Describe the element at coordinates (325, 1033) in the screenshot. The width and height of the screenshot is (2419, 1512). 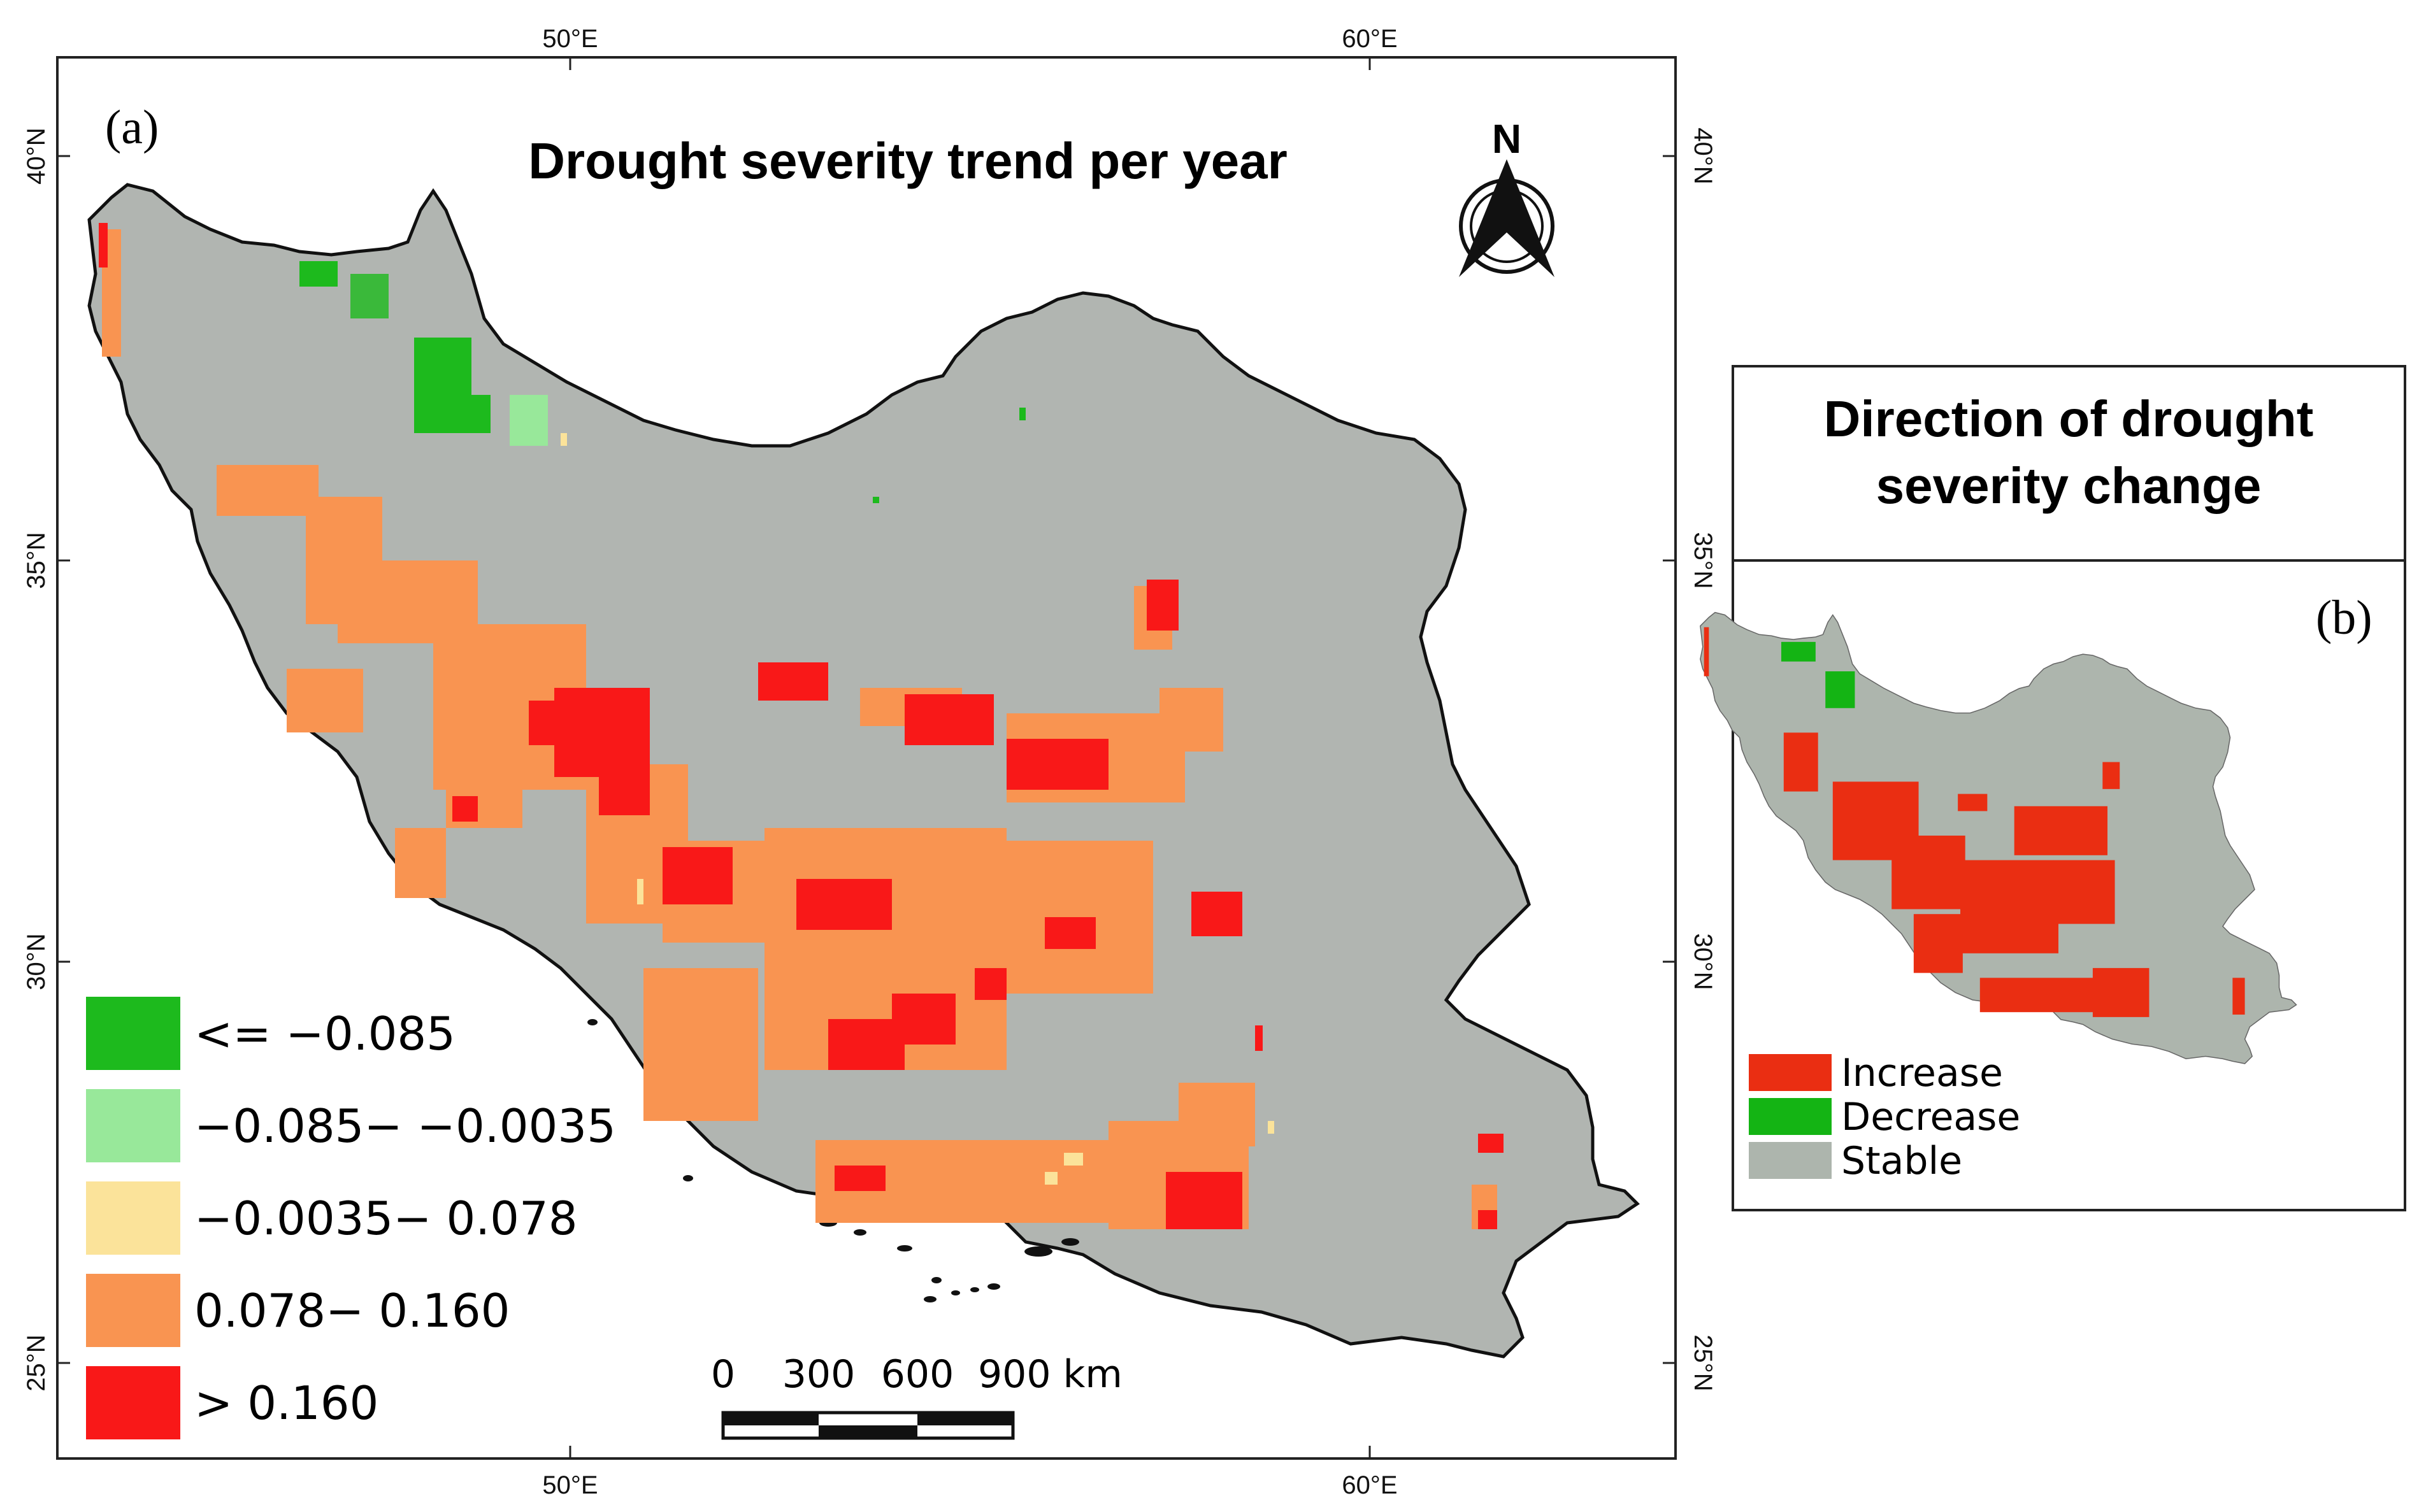
I see `legend-label-1: <= −0.085` at that location.